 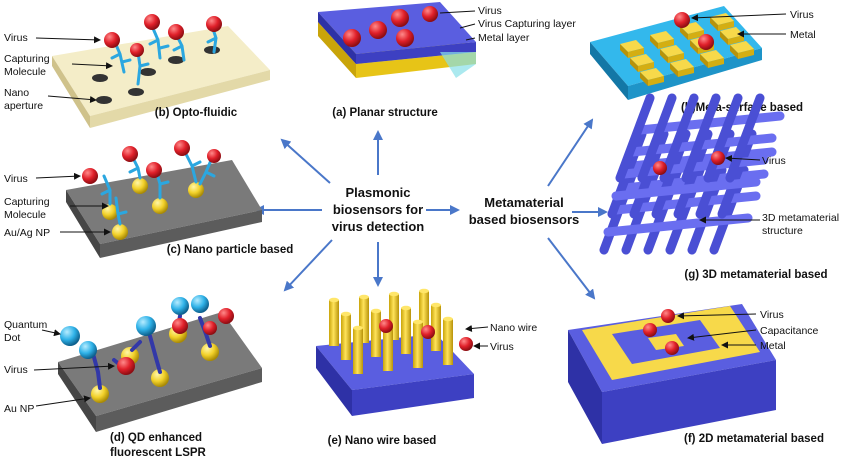 What do you see at coordinates (27, 233) in the screenshot?
I see `label-np: Au/Ag NP` at bounding box center [27, 233].